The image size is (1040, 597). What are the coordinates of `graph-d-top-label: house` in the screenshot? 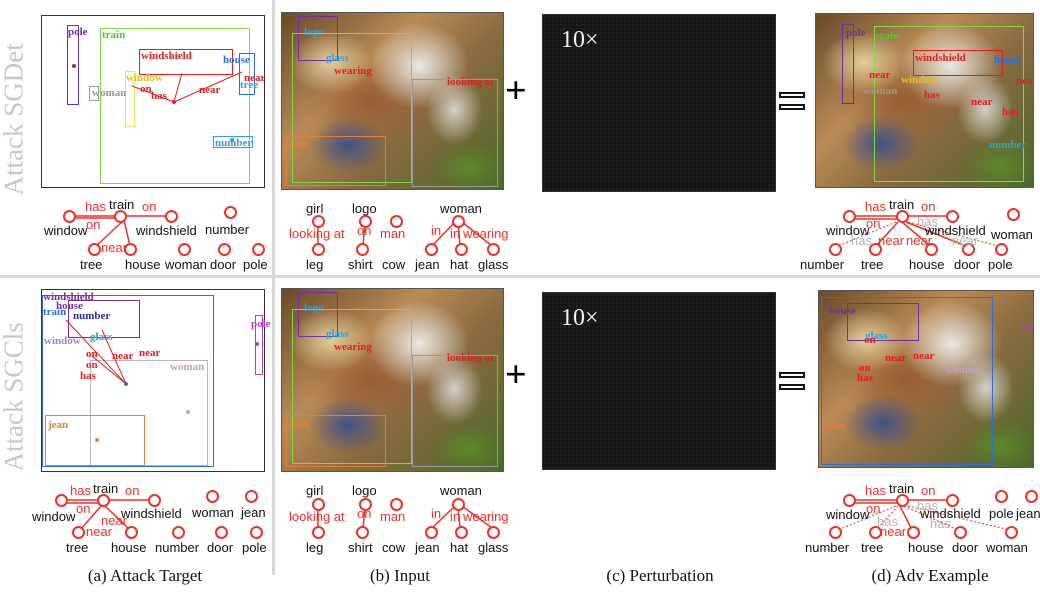 It's located at (927, 264).